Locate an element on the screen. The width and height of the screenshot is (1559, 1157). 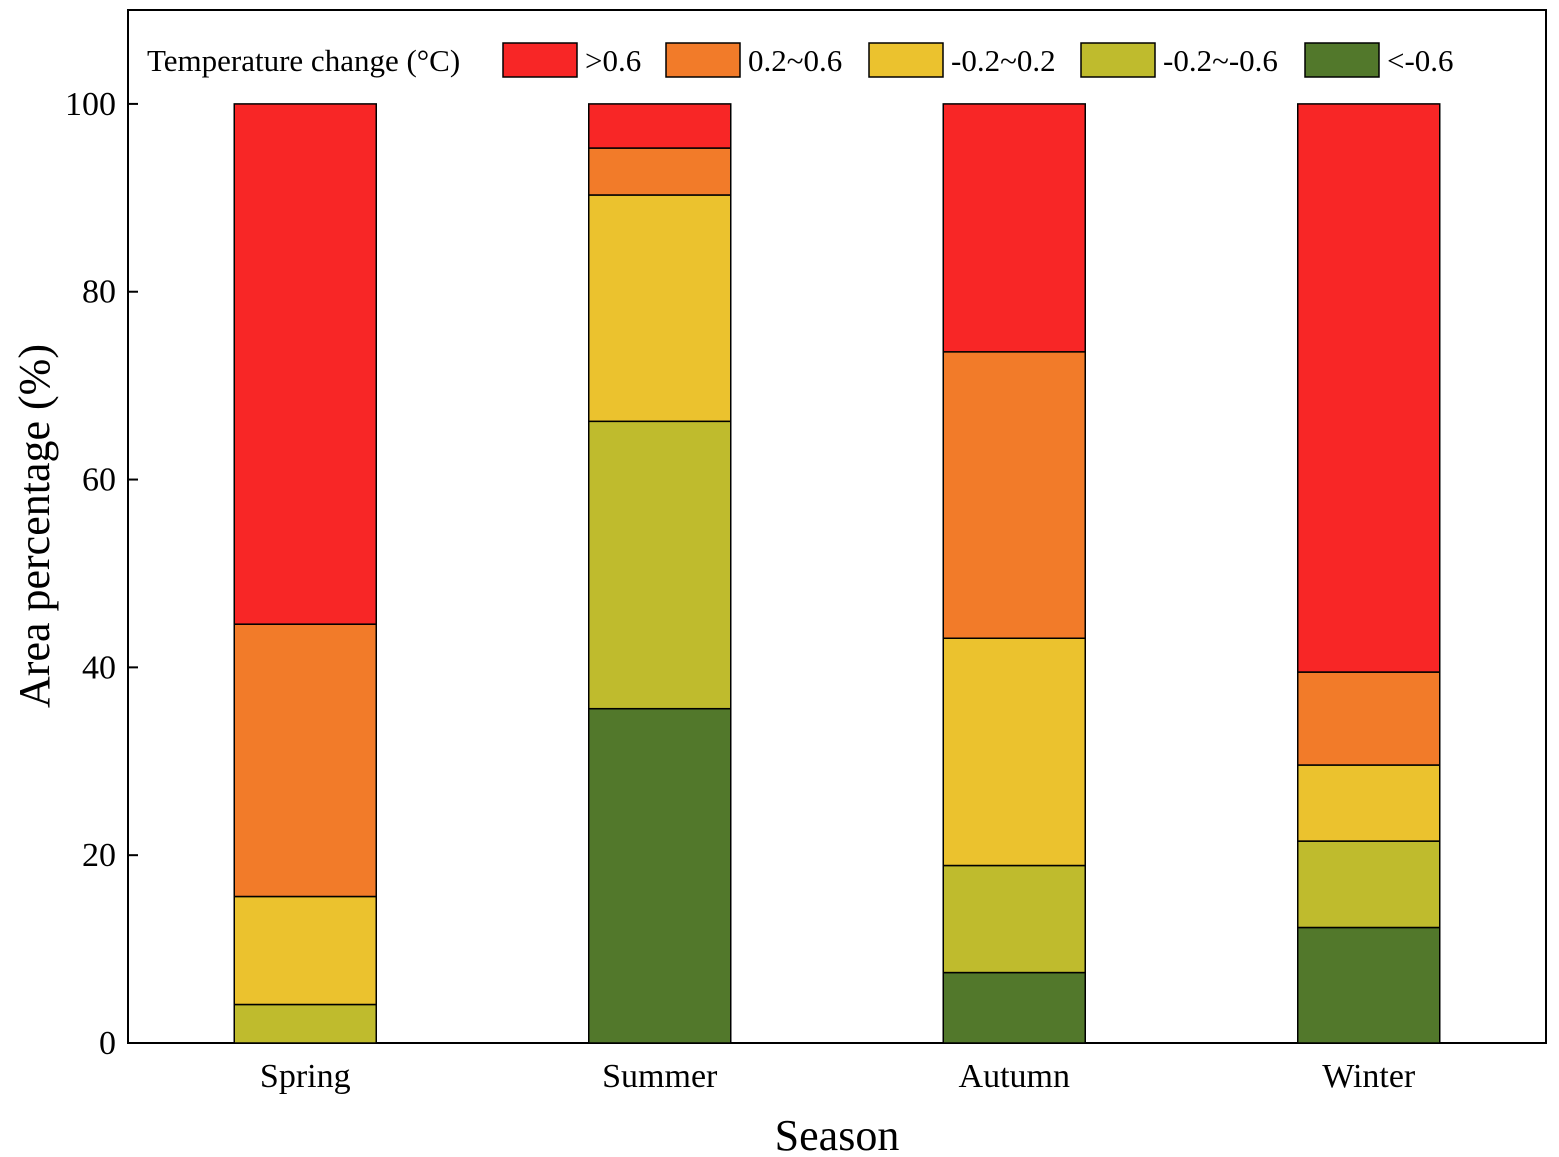
y-axis-ticks: 0 20 40 60 80 100 is located at coordinates (101, 574).